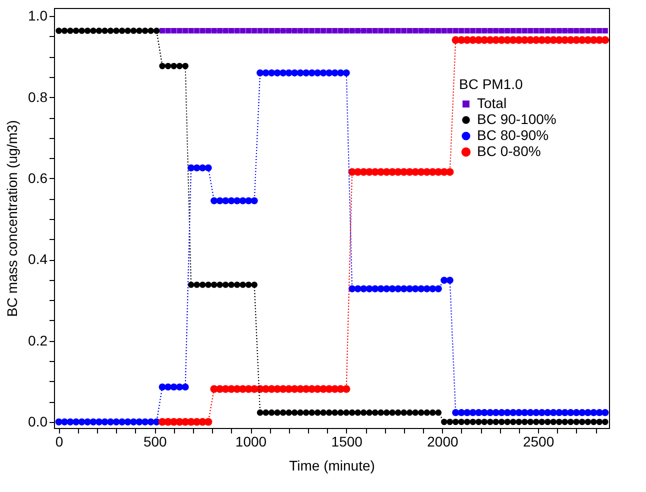 This screenshot has width=646, height=492. What do you see at coordinates (12, 218) in the screenshot?
I see `y-axis-title: BC mass concentration (ug/m3)` at bounding box center [12, 218].